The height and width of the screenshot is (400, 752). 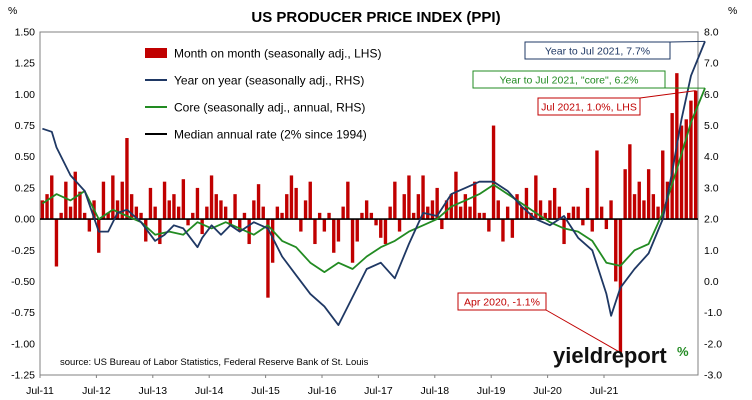 I want to click on annotation-text: Year to Jul 2021, "core", 6.2%, so click(x=569, y=81).